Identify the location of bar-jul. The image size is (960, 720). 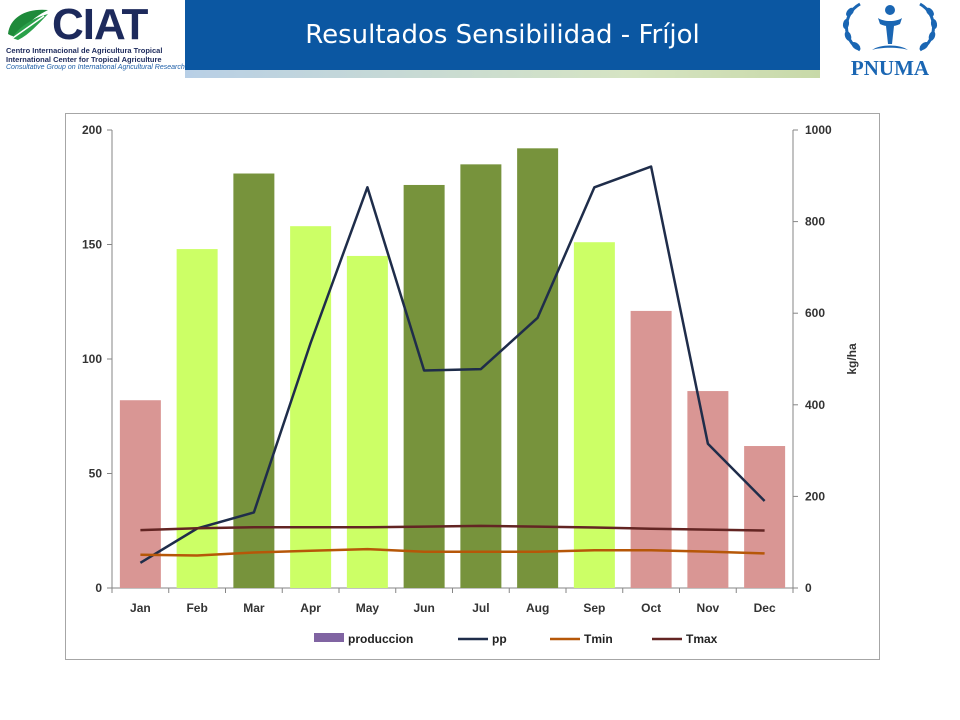
(481, 376).